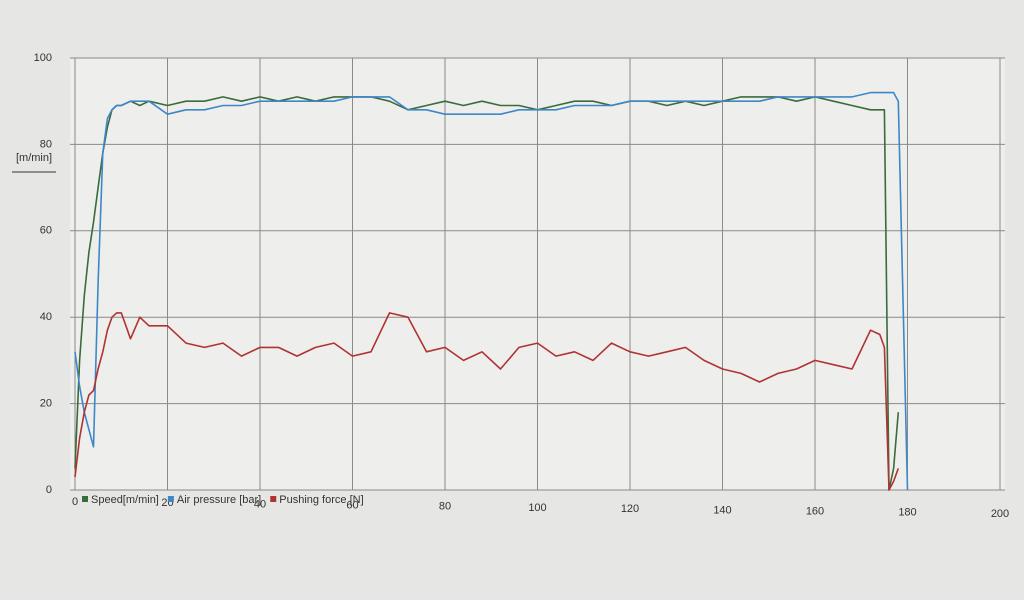 The image size is (1024, 600). Describe the element at coordinates (445, 507) in the screenshot. I see `x-tick-label: 80` at that location.